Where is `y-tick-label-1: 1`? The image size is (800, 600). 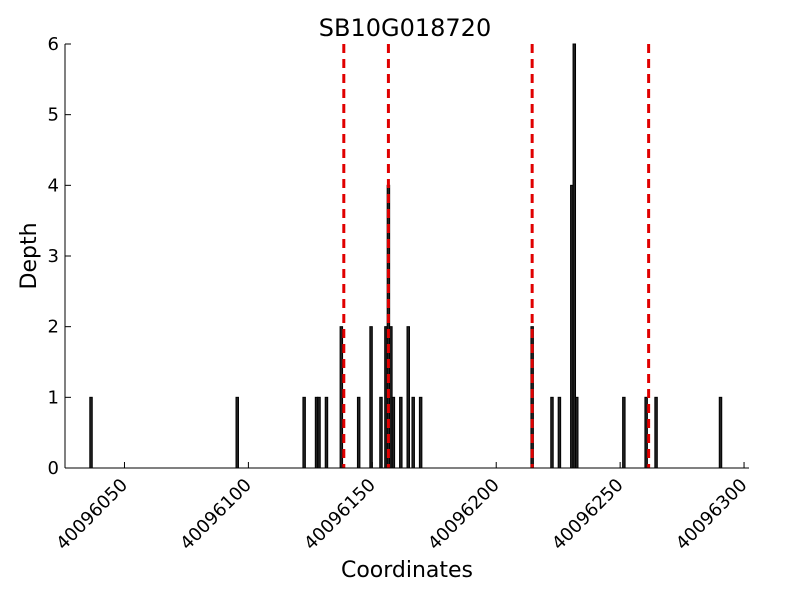
y-tick-label-1: 1 is located at coordinates (53, 397).